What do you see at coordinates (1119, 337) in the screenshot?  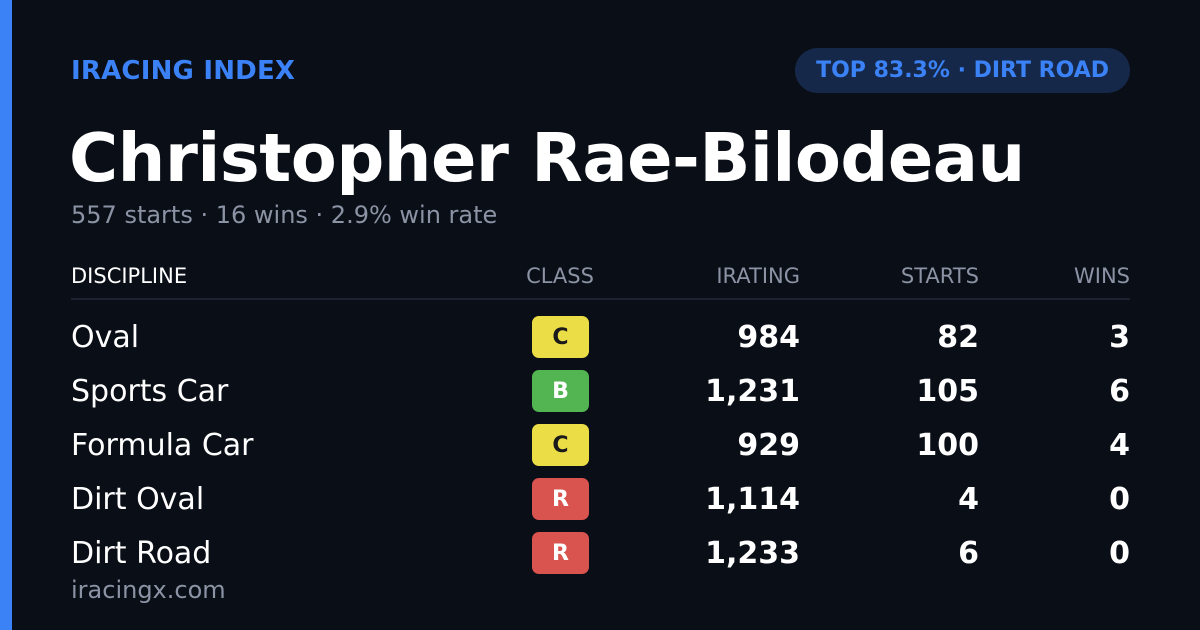 I see `wins-value: 3` at bounding box center [1119, 337].